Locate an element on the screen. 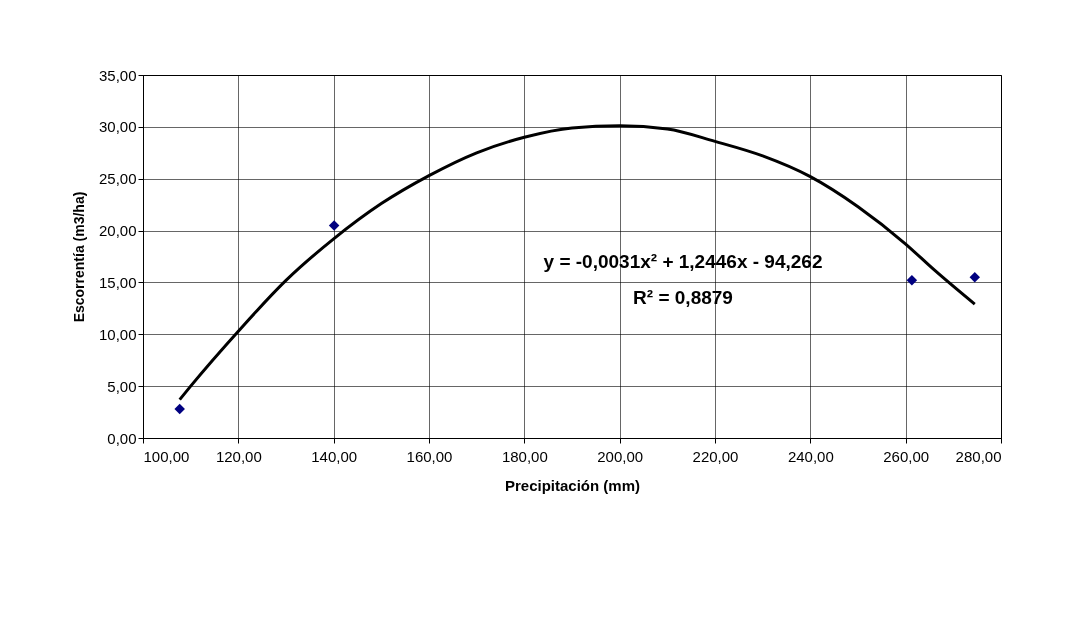  x-tick-label: 260,00 is located at coordinates (906, 456).